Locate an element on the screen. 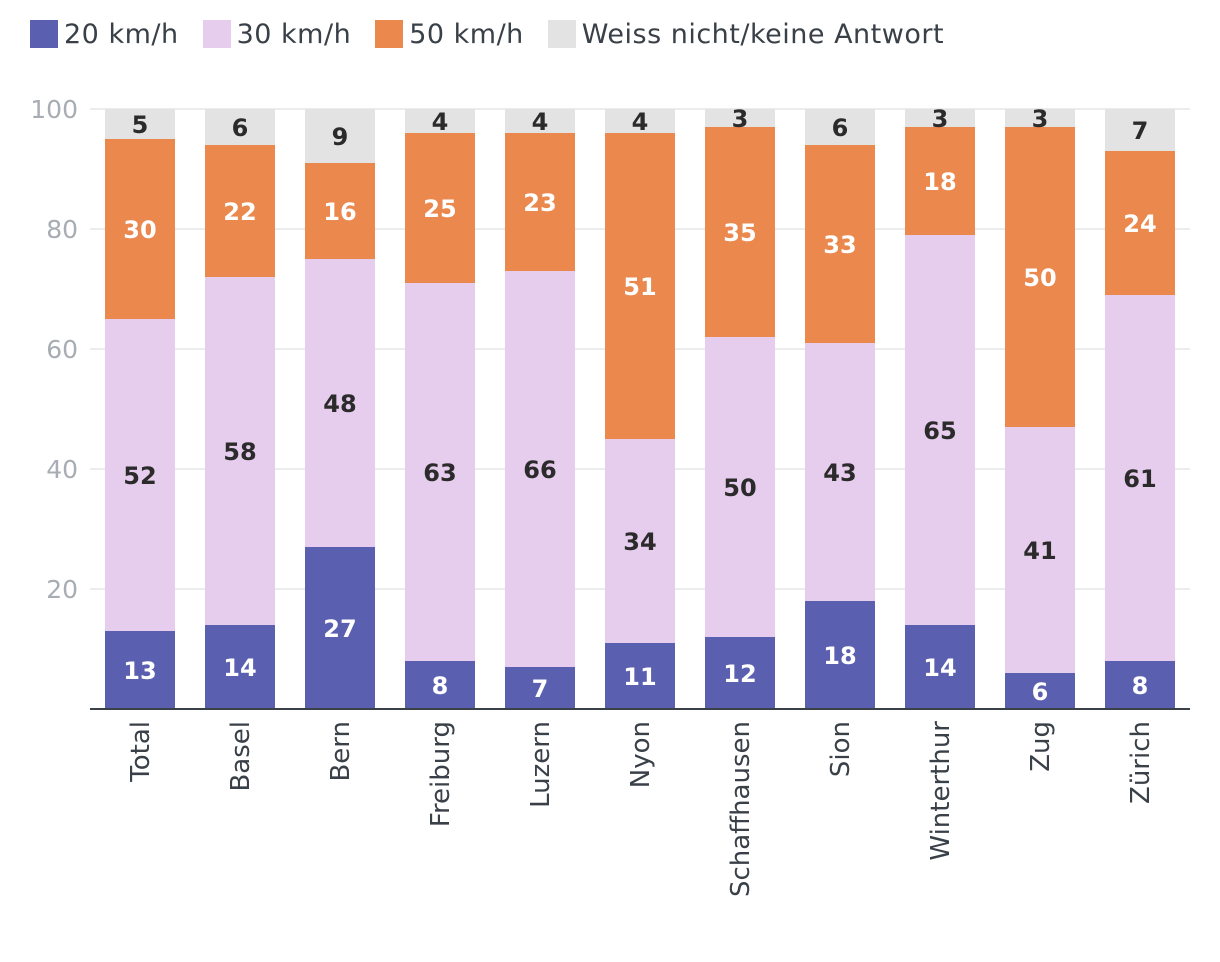 This screenshot has width=1220, height=962. segment-value-label: 5 is located at coordinates (140, 125).